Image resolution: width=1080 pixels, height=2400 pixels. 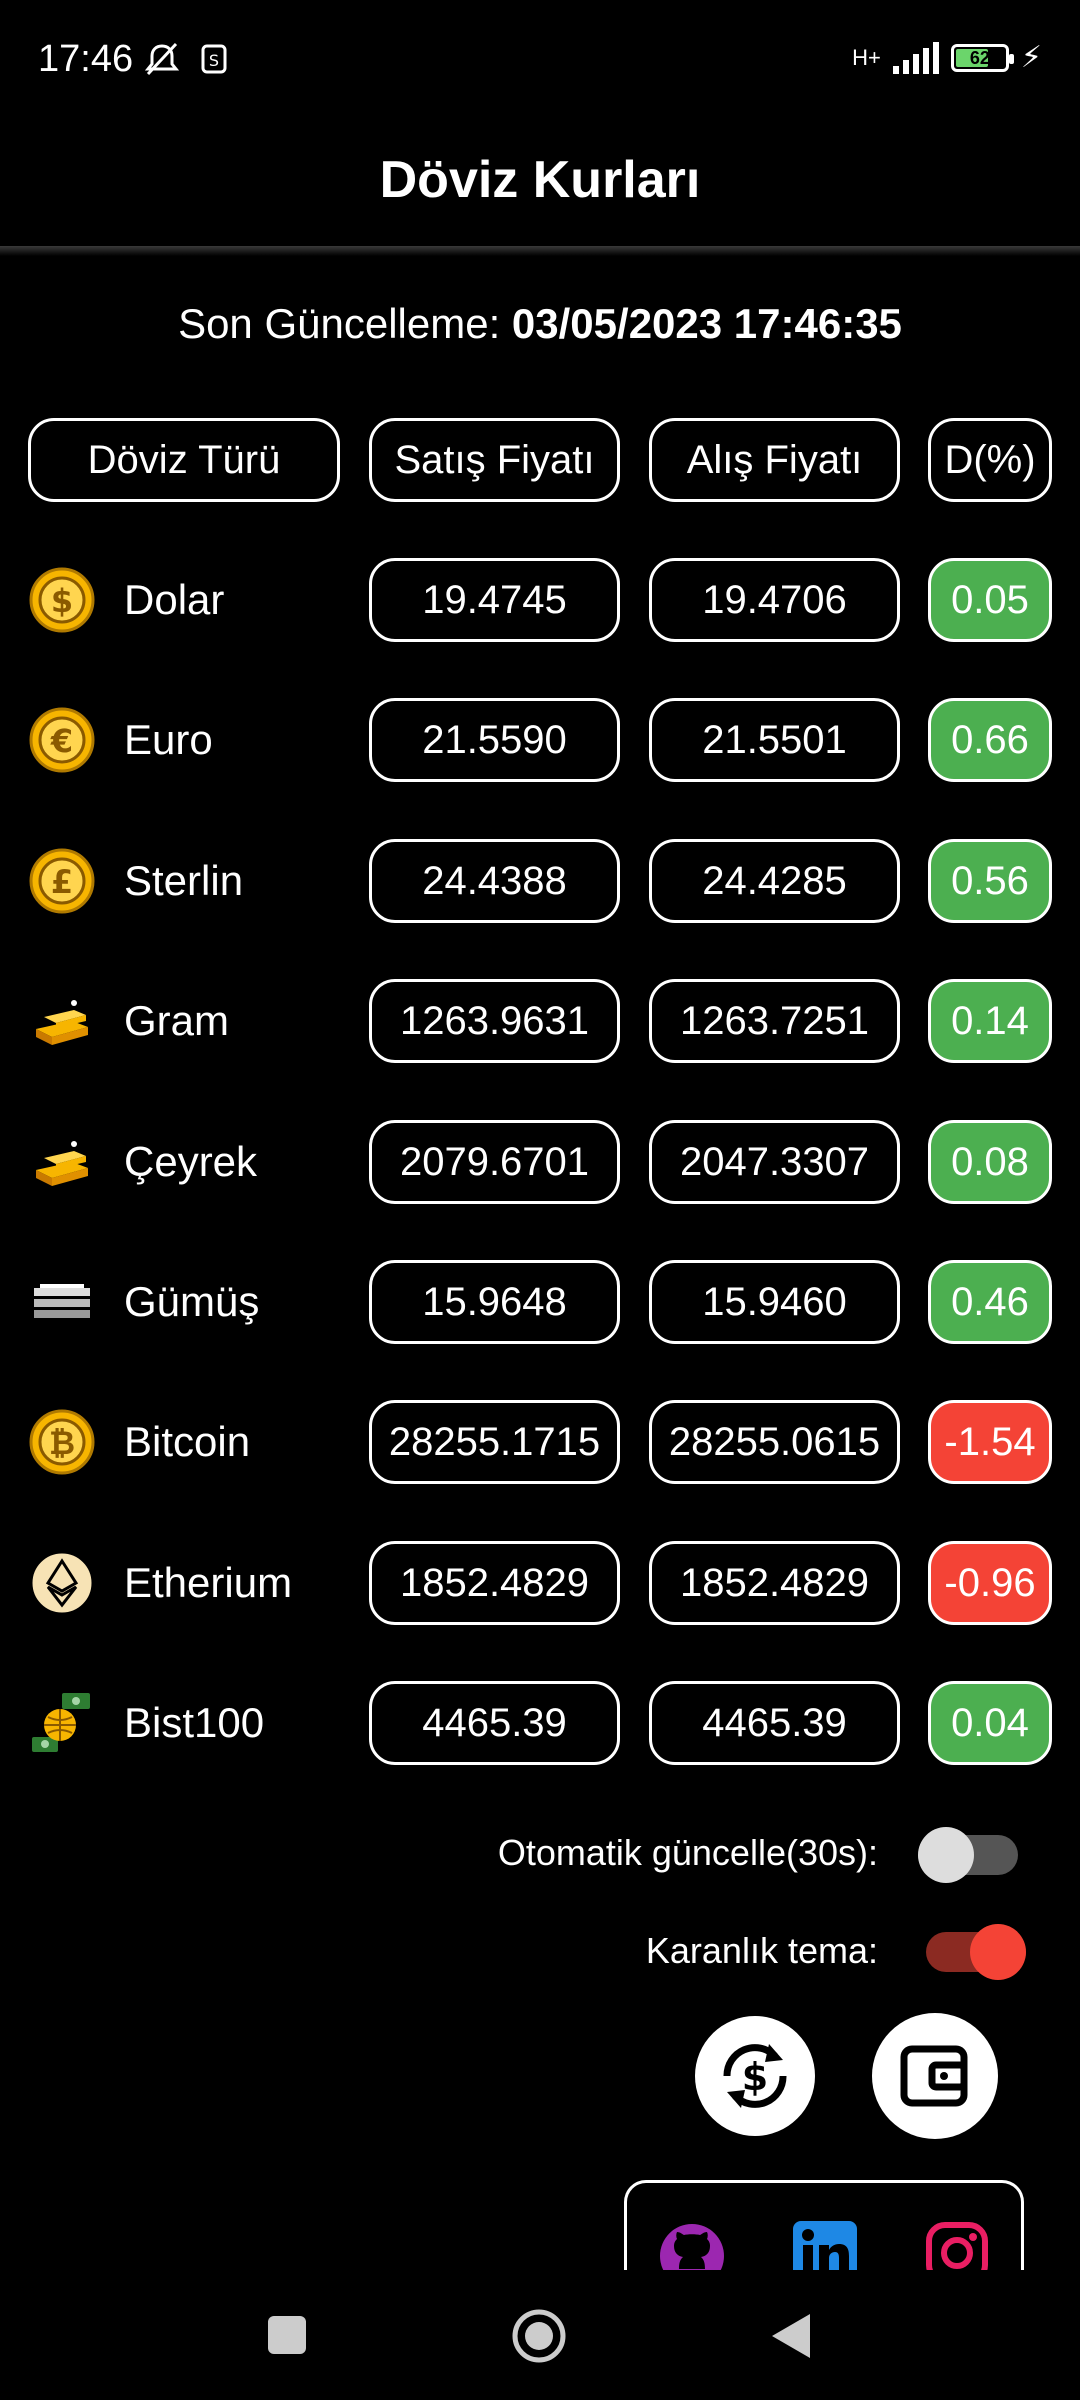 What do you see at coordinates (990, 1583) in the screenshot?
I see `change-percent-etherium: -0.96` at bounding box center [990, 1583].